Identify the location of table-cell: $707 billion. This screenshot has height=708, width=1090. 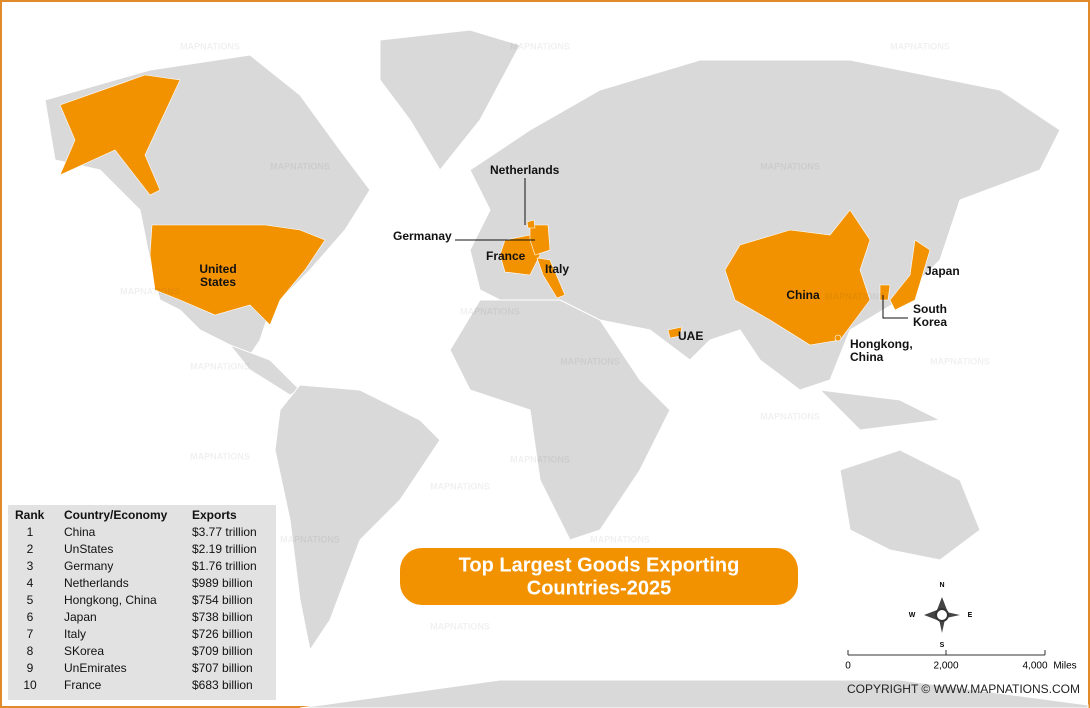
(222, 668).